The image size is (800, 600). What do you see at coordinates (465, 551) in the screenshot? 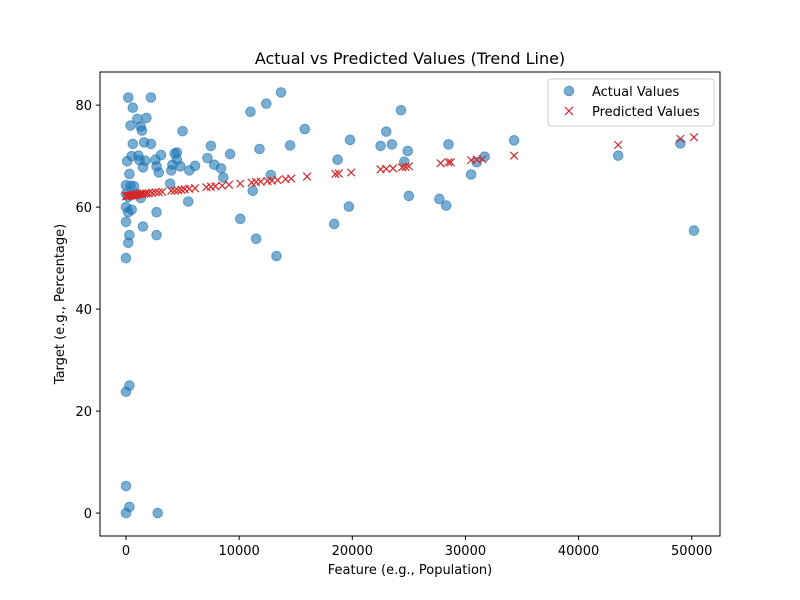
I see `x-tick-label: 30000` at bounding box center [465, 551].